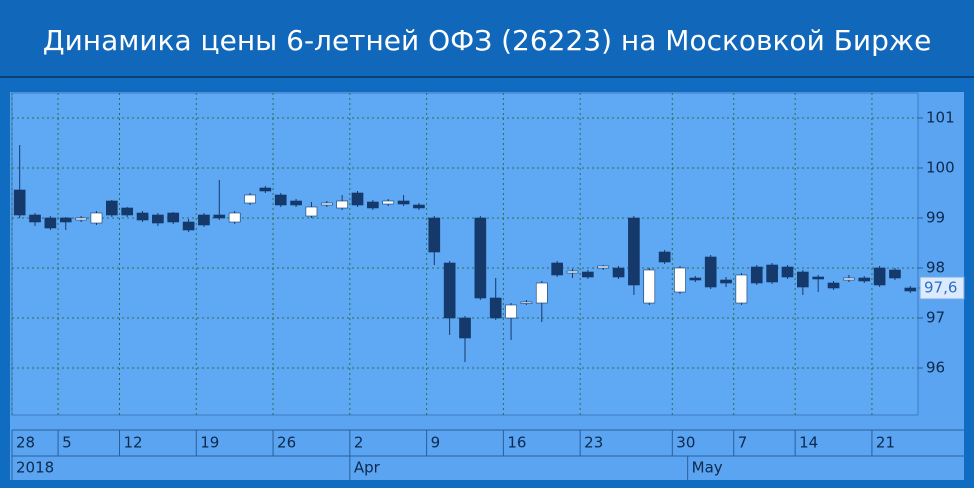 This screenshot has width=974, height=488. I want to click on y-tick-label: 100, so click(940, 168).